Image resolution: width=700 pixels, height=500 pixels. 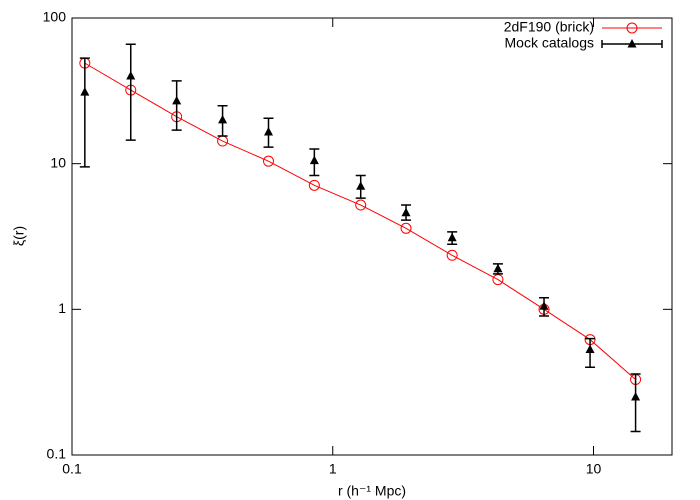 What do you see at coordinates (333, 469) in the screenshot?
I see `x-tick-label: 1` at bounding box center [333, 469].